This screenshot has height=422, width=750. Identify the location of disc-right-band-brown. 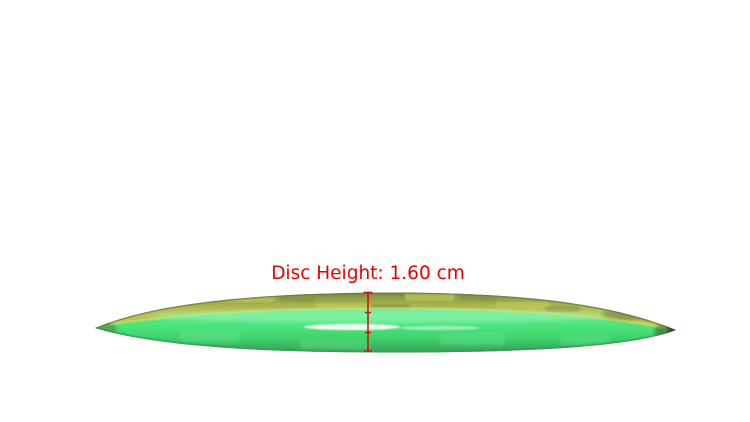
(632, 314).